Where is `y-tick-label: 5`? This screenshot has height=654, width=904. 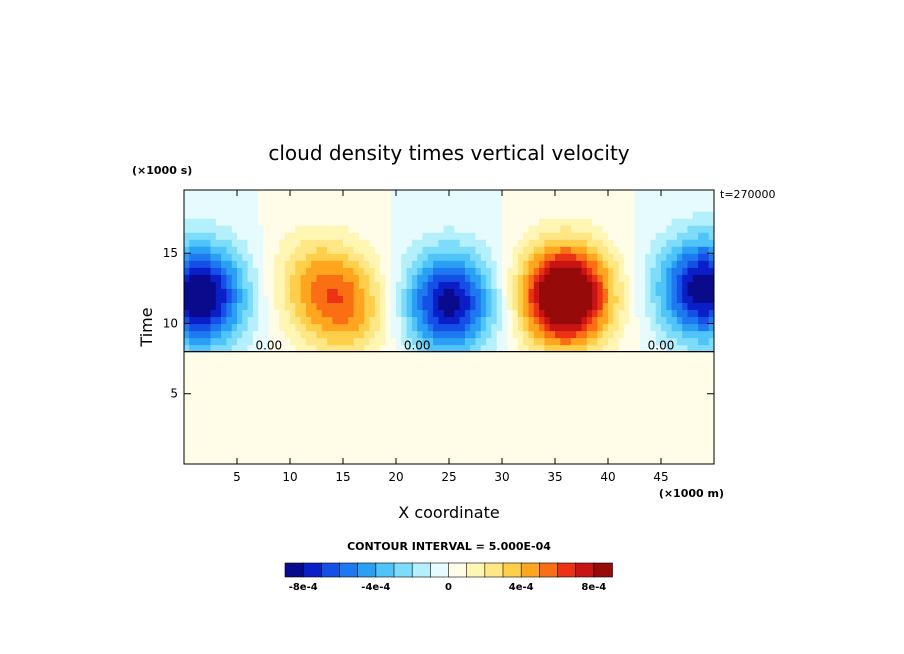
y-tick-label: 5 is located at coordinates (174, 394).